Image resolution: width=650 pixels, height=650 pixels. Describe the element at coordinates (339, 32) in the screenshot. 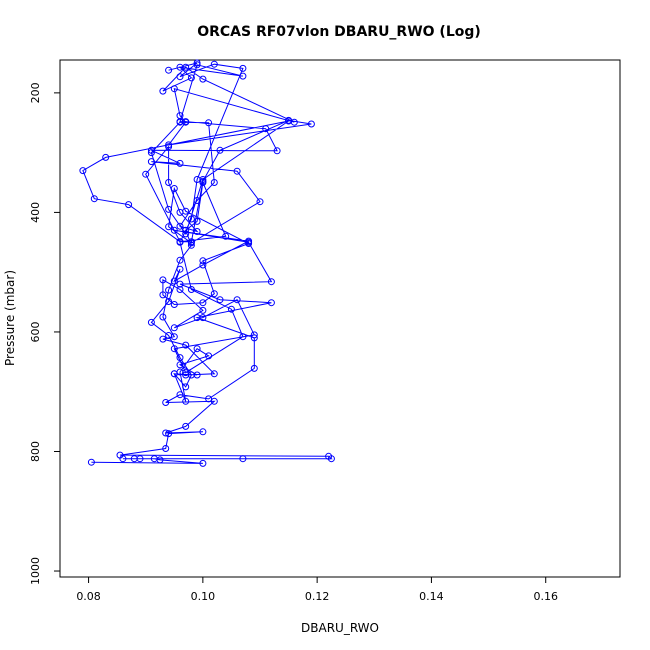

I see `chart-title: ORCAS RF07vlon DBARU_RWO (Log)` at that location.